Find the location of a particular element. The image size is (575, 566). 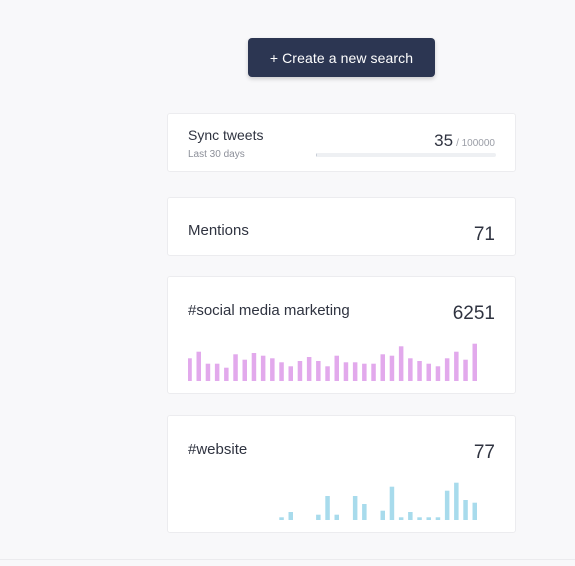

search-card-website: #website 77 is located at coordinates (341, 474).